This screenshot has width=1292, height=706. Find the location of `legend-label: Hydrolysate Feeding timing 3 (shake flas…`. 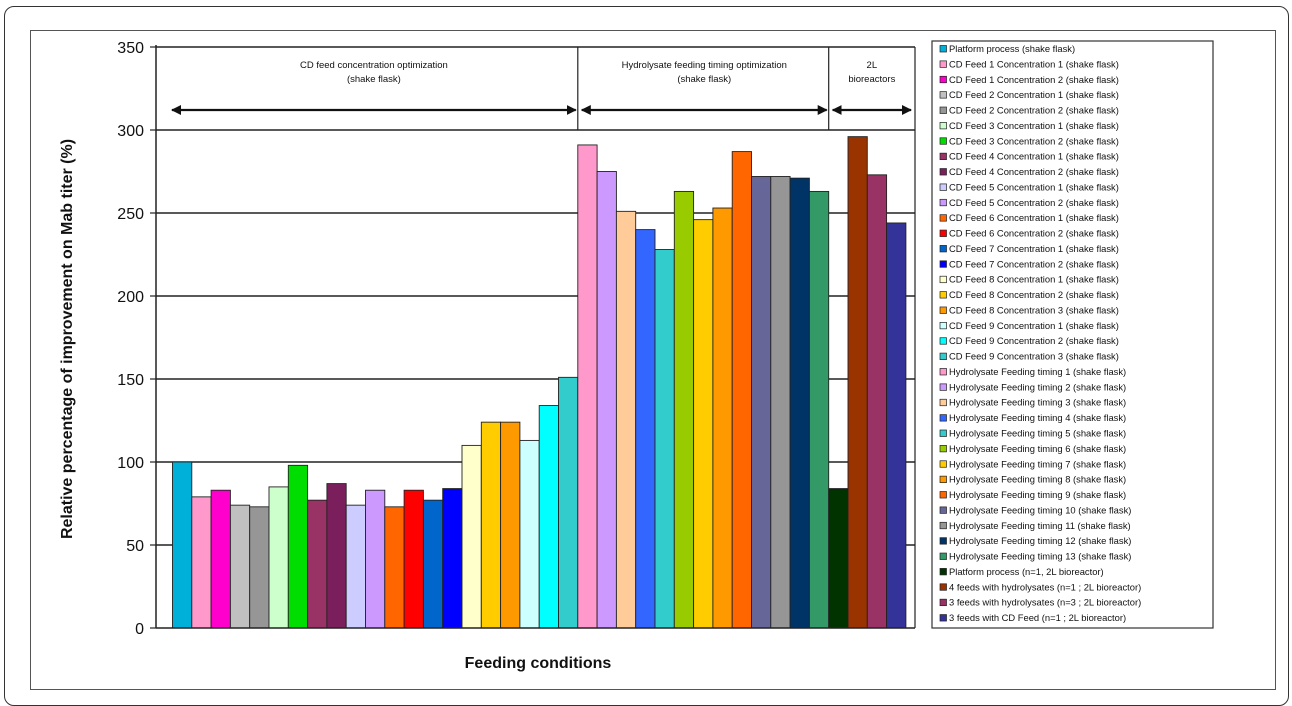

legend-label: Hydrolysate Feeding timing 3 (shake flas… is located at coordinates (1037, 402).